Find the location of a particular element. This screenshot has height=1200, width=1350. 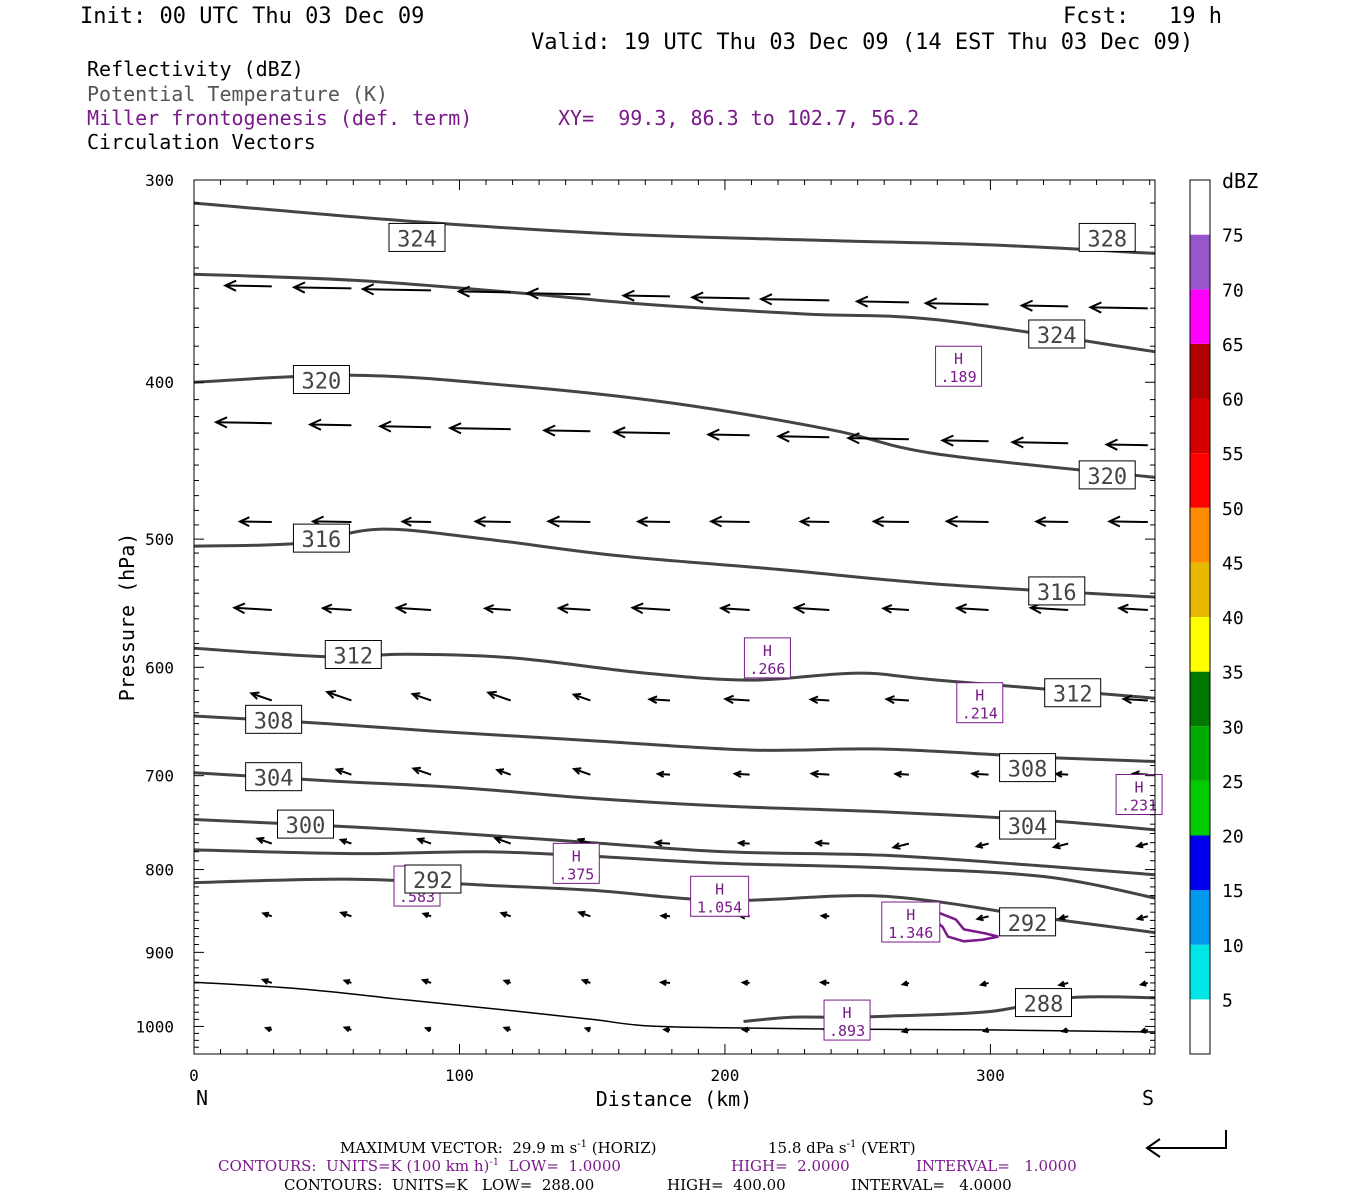

x-axis-south-label: S is located at coordinates (1148, 1098).